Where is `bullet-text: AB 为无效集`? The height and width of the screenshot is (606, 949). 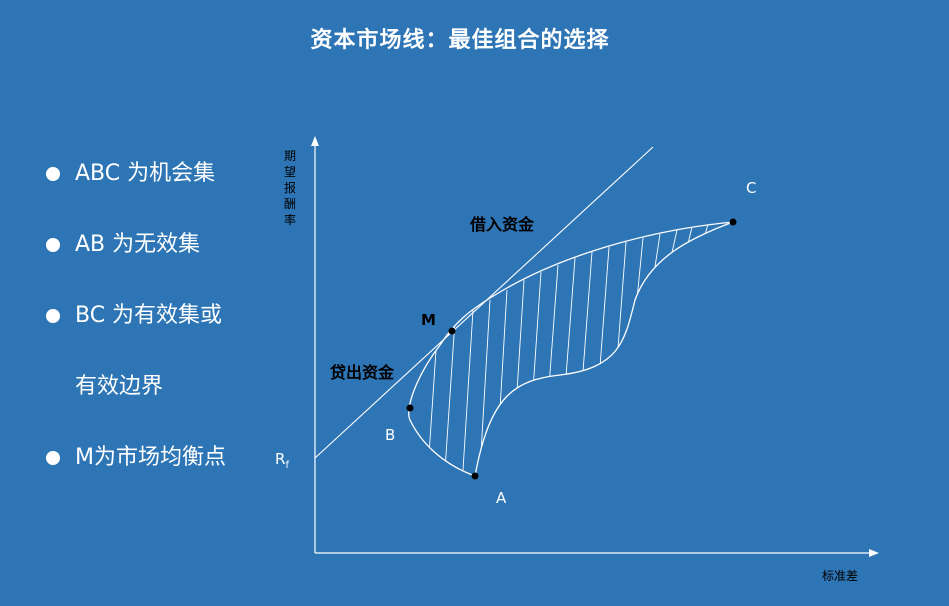
bullet-text: AB 为无效集 is located at coordinates (138, 244).